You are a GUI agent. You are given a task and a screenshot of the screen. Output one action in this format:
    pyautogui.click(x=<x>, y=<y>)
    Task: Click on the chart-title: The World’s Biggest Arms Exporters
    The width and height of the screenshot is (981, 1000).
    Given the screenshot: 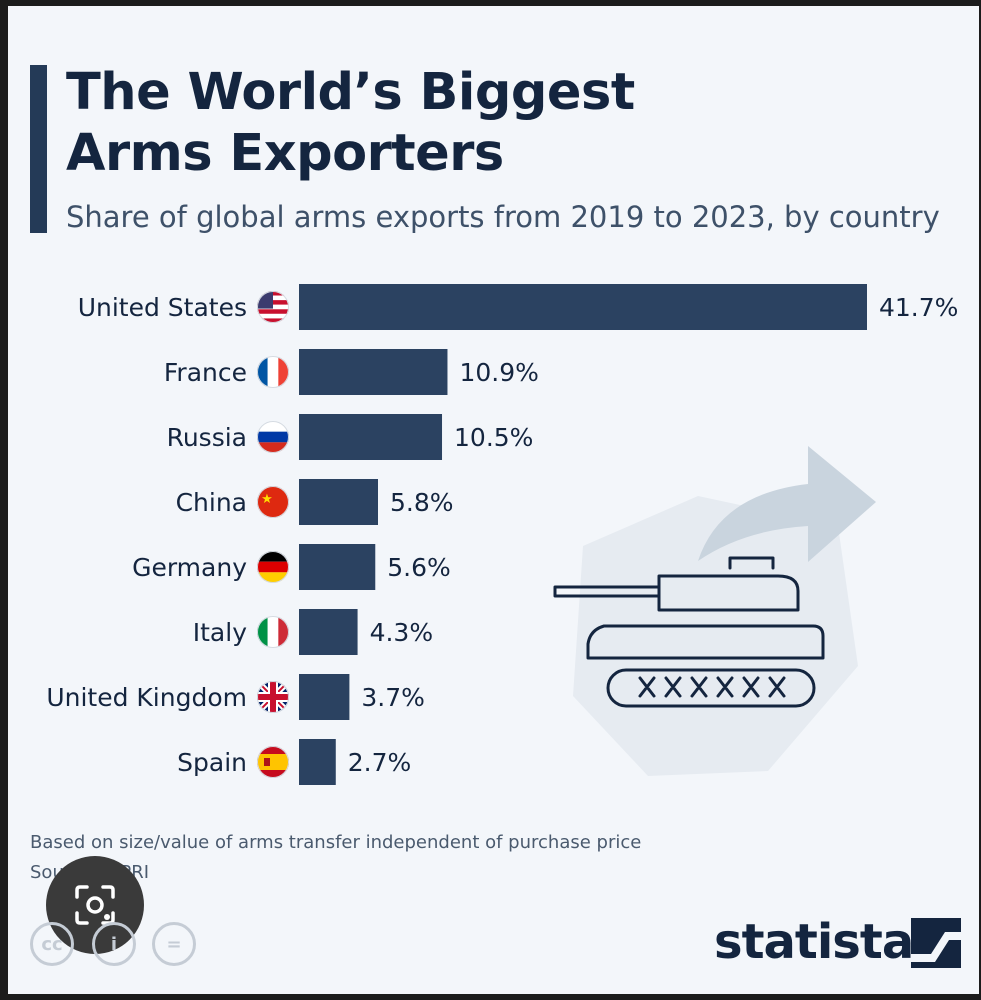 What is the action you would take?
    pyautogui.click(x=350, y=123)
    